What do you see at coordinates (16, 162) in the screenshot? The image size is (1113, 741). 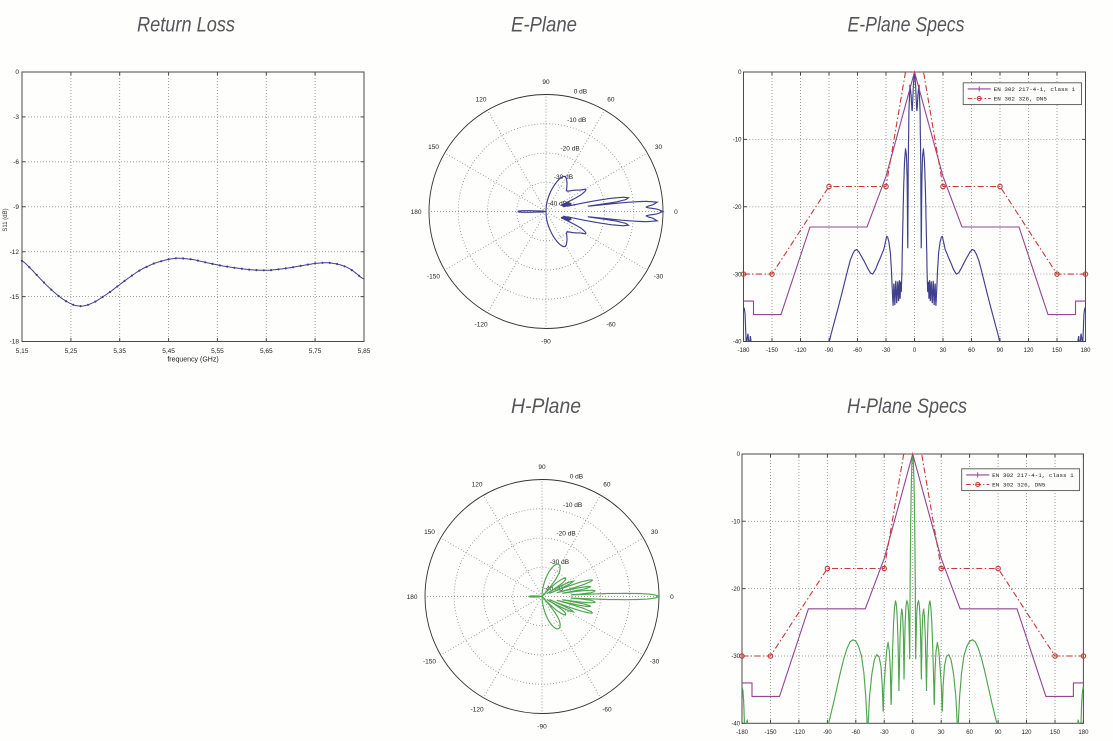 I see `svg-text: -6` at bounding box center [16, 162].